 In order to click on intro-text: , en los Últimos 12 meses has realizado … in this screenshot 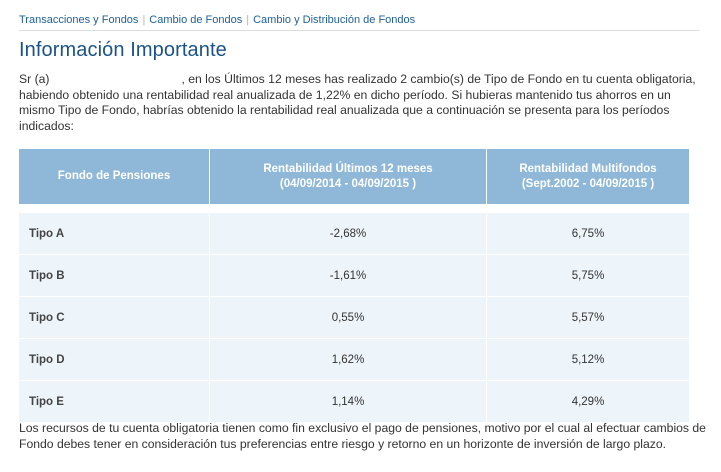, I will do `click(357, 102)`.